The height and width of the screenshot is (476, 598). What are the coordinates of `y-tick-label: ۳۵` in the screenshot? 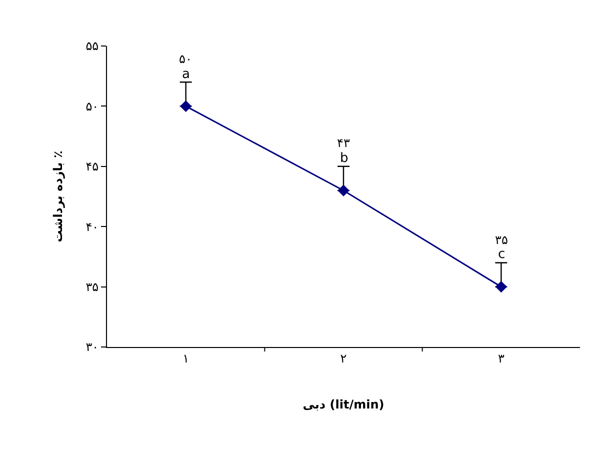 It's located at (92, 287).